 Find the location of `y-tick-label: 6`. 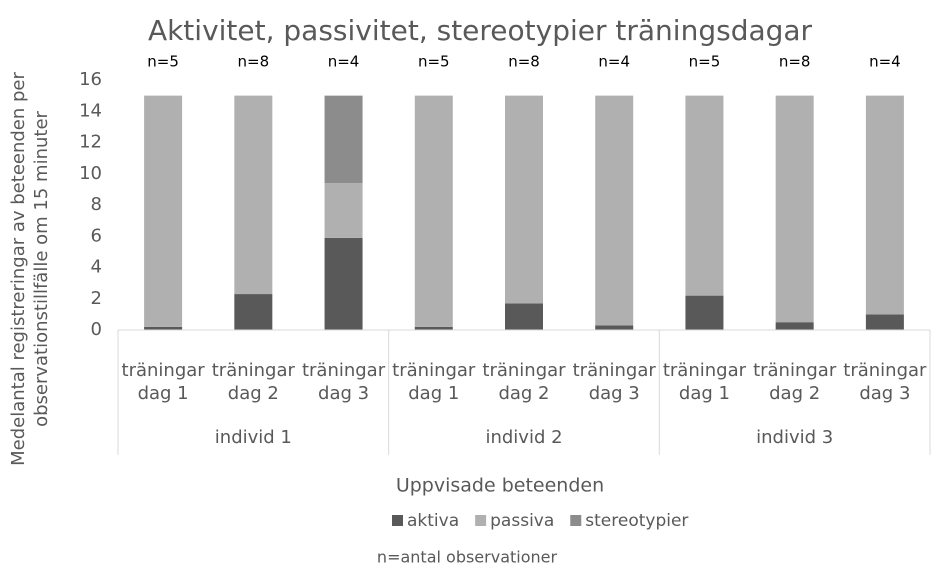

y-tick-label: 6 is located at coordinates (96, 235).